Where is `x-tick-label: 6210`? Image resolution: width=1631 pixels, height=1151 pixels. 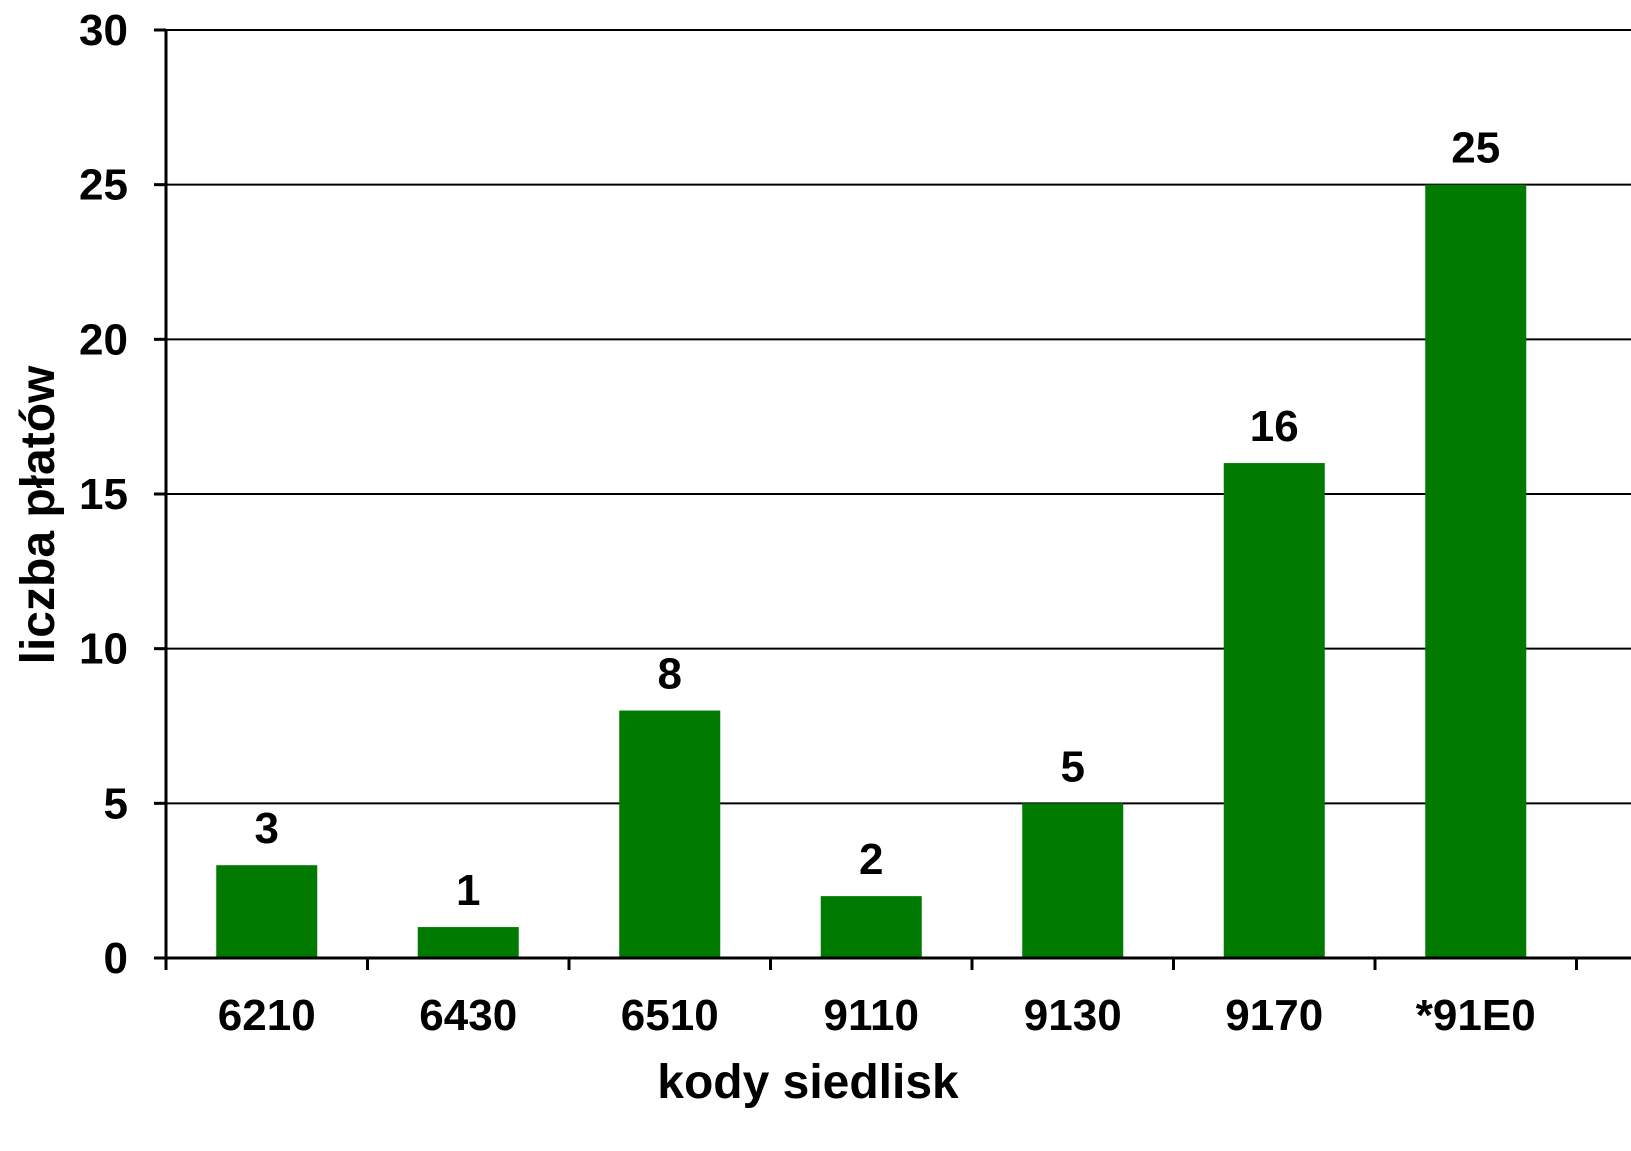 x-tick-label: 6210 is located at coordinates (267, 1015).